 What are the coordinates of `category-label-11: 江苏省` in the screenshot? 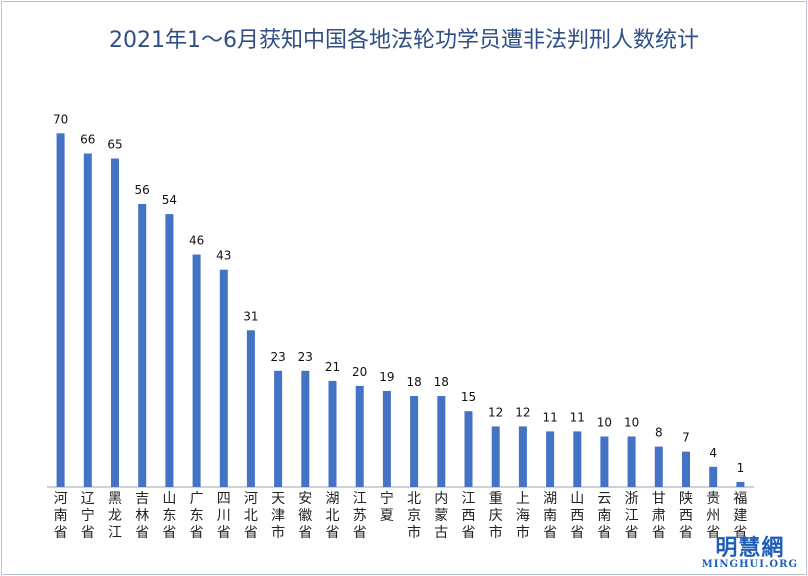 It's located at (360, 516).